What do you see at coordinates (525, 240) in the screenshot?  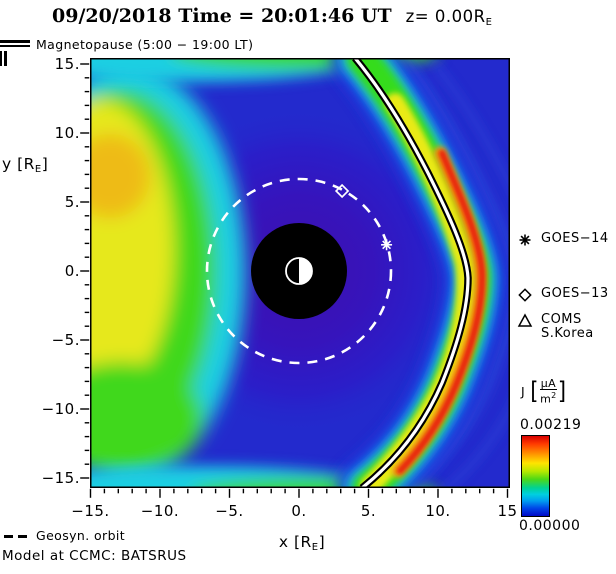 I see `asterisk-icon` at bounding box center [525, 240].